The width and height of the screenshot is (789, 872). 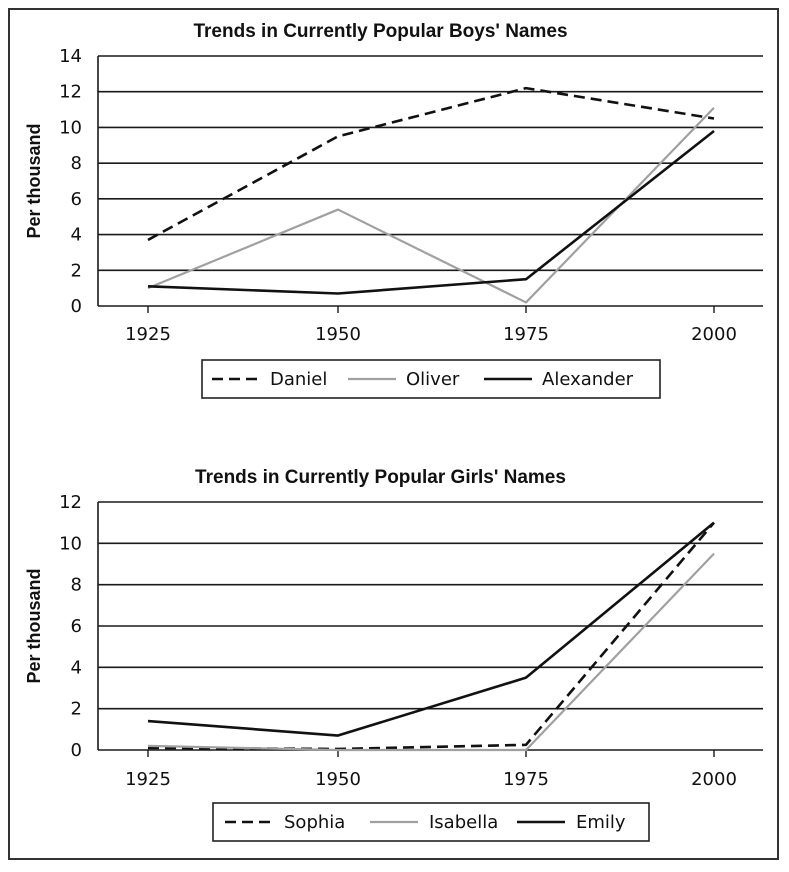 I want to click on legend-label-isabella: Isabella, so click(x=463, y=822).